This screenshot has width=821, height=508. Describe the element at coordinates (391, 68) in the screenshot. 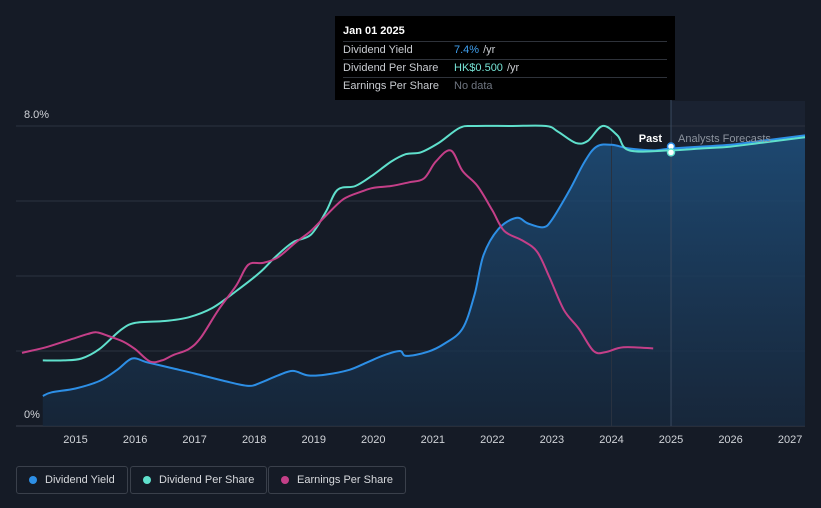

I see `tooltip-label: Dividend Per Share` at that location.